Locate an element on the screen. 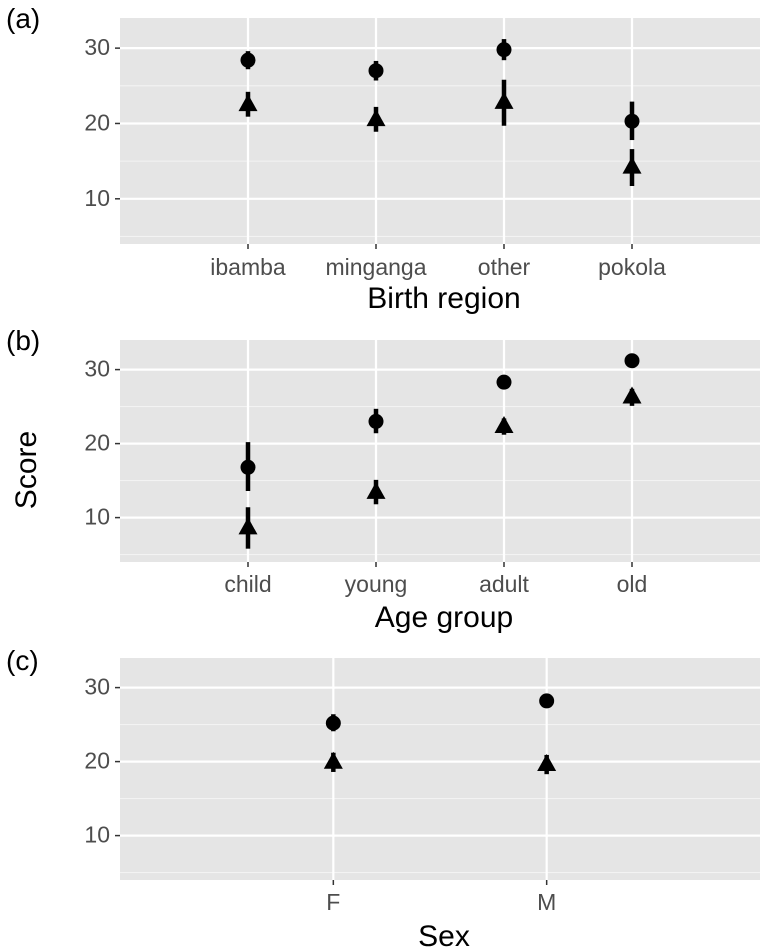  x-tick-label: F is located at coordinates (333, 902).